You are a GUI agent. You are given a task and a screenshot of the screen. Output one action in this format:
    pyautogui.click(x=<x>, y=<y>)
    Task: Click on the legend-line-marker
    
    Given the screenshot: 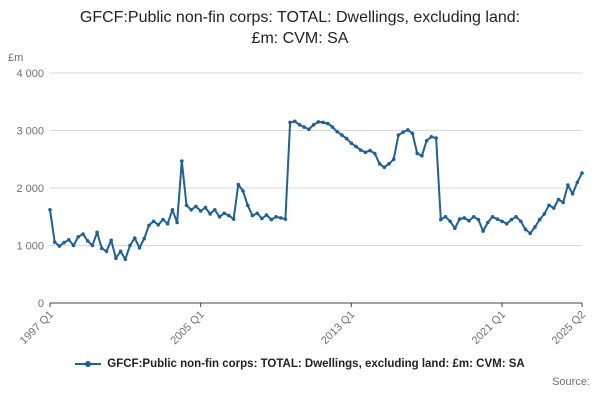 What is the action you would take?
    pyautogui.click(x=88, y=363)
    